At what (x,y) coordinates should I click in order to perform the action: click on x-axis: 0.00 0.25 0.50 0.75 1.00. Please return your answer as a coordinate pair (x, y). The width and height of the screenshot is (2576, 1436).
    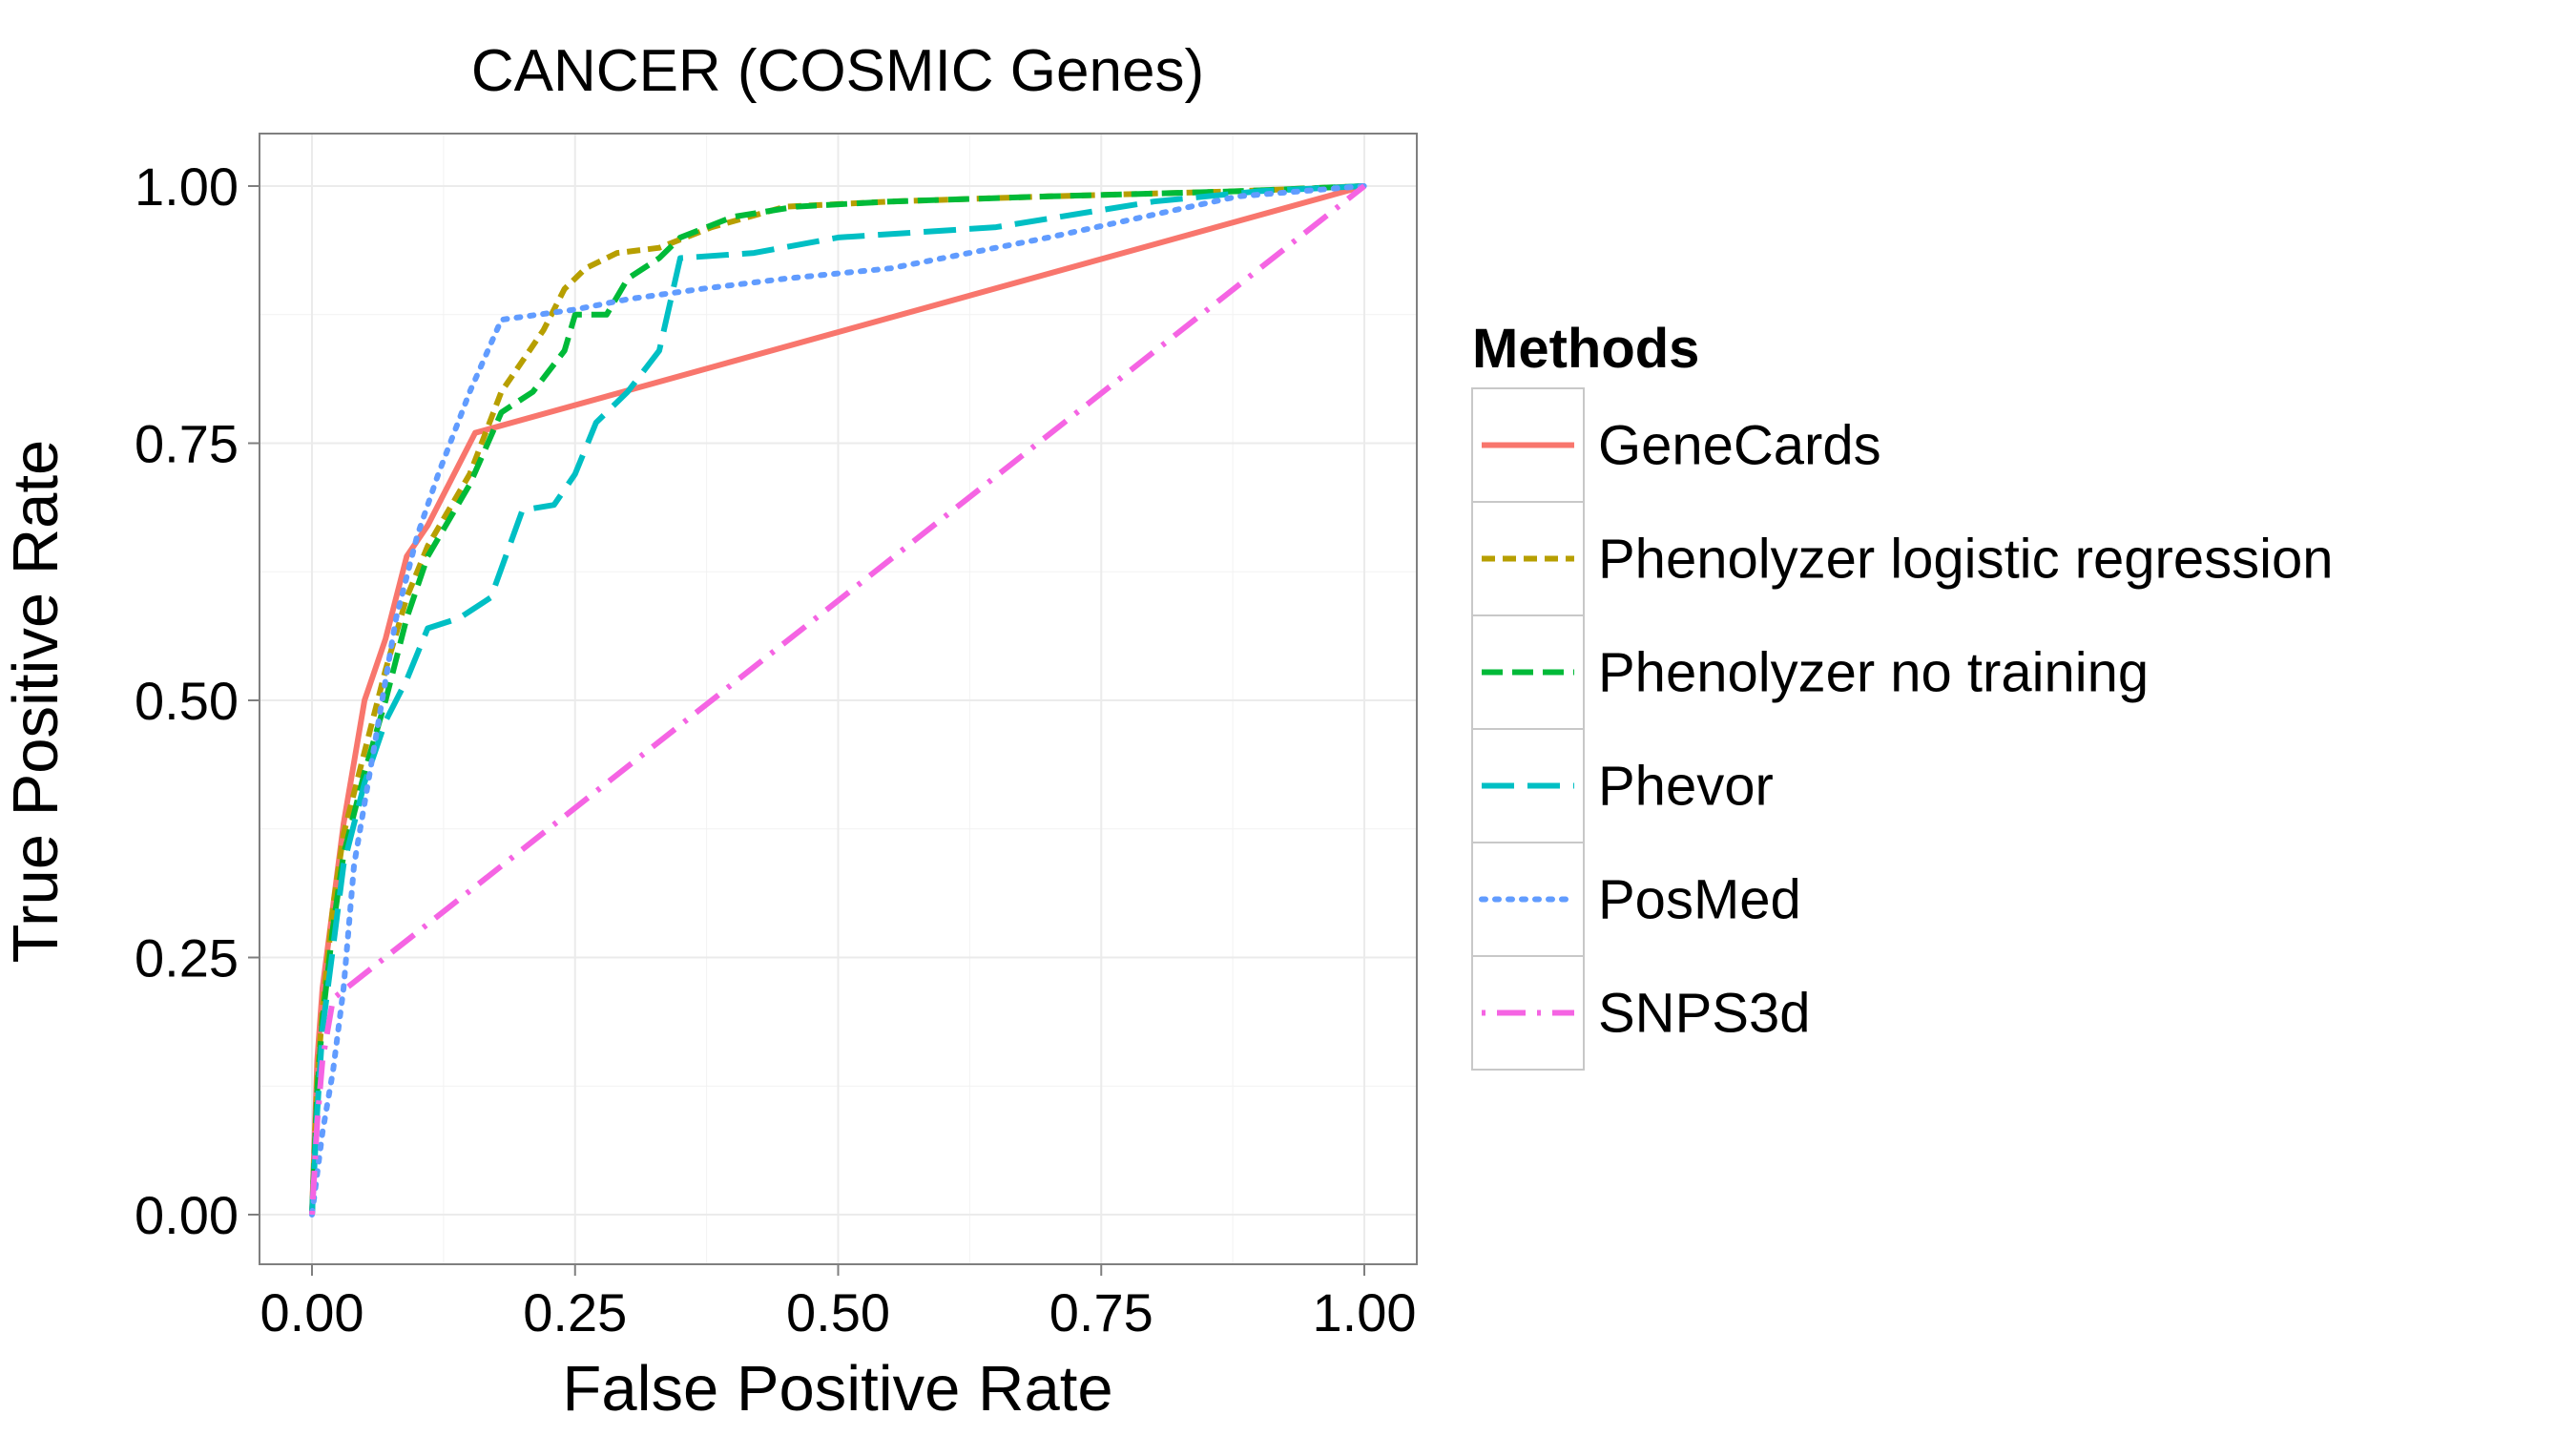
    Looking at the image, I should click on (838, 1303).